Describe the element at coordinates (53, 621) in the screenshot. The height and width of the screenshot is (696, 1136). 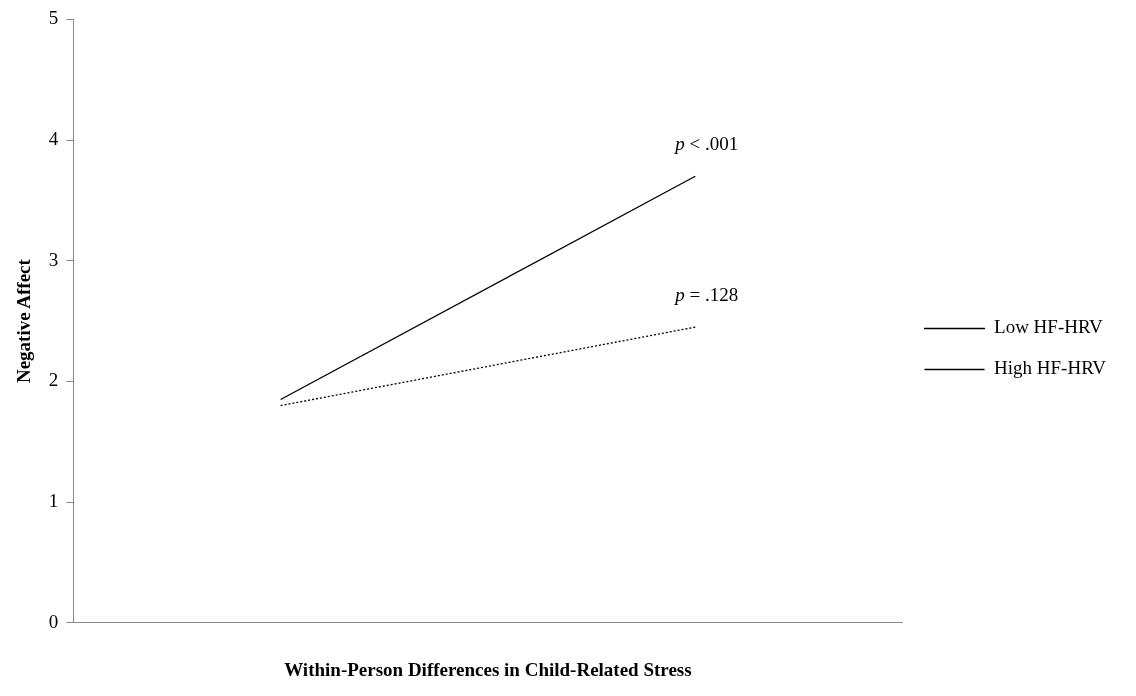
I see `y-tick-label: 0` at that location.